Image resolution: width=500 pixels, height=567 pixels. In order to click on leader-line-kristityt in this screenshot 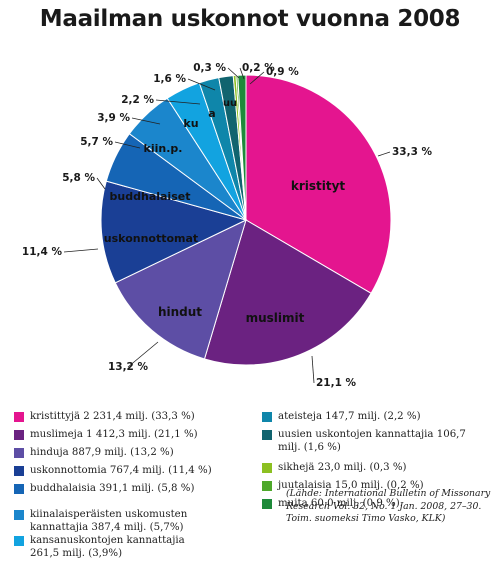, I will do `click(384, 154)`.